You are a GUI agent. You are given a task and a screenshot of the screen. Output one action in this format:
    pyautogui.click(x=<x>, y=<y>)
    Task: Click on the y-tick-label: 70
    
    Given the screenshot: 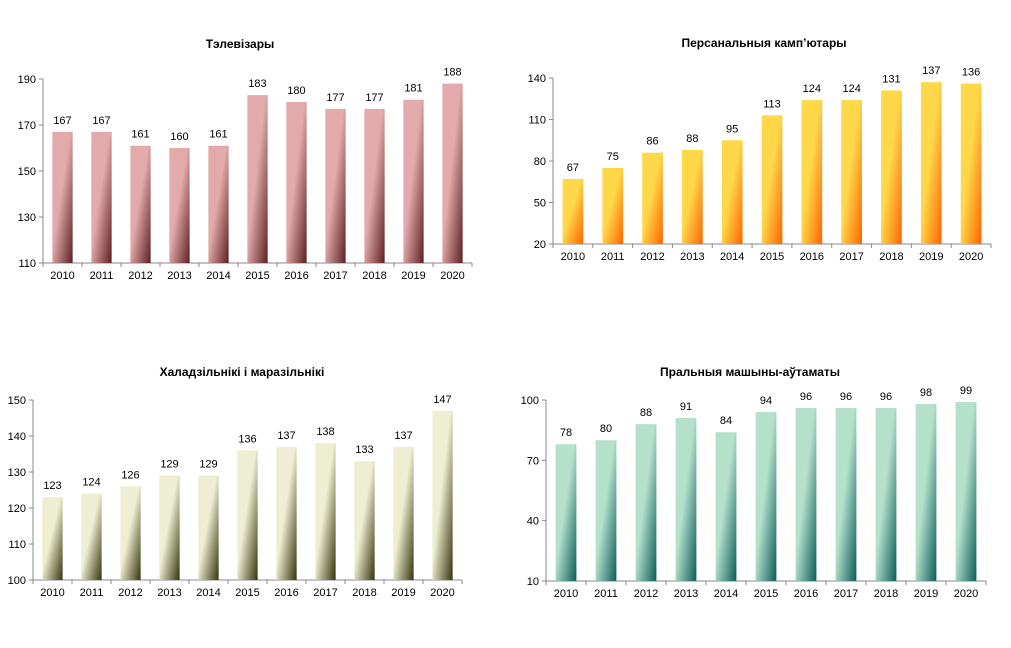 What is the action you would take?
    pyautogui.click(x=533, y=461)
    